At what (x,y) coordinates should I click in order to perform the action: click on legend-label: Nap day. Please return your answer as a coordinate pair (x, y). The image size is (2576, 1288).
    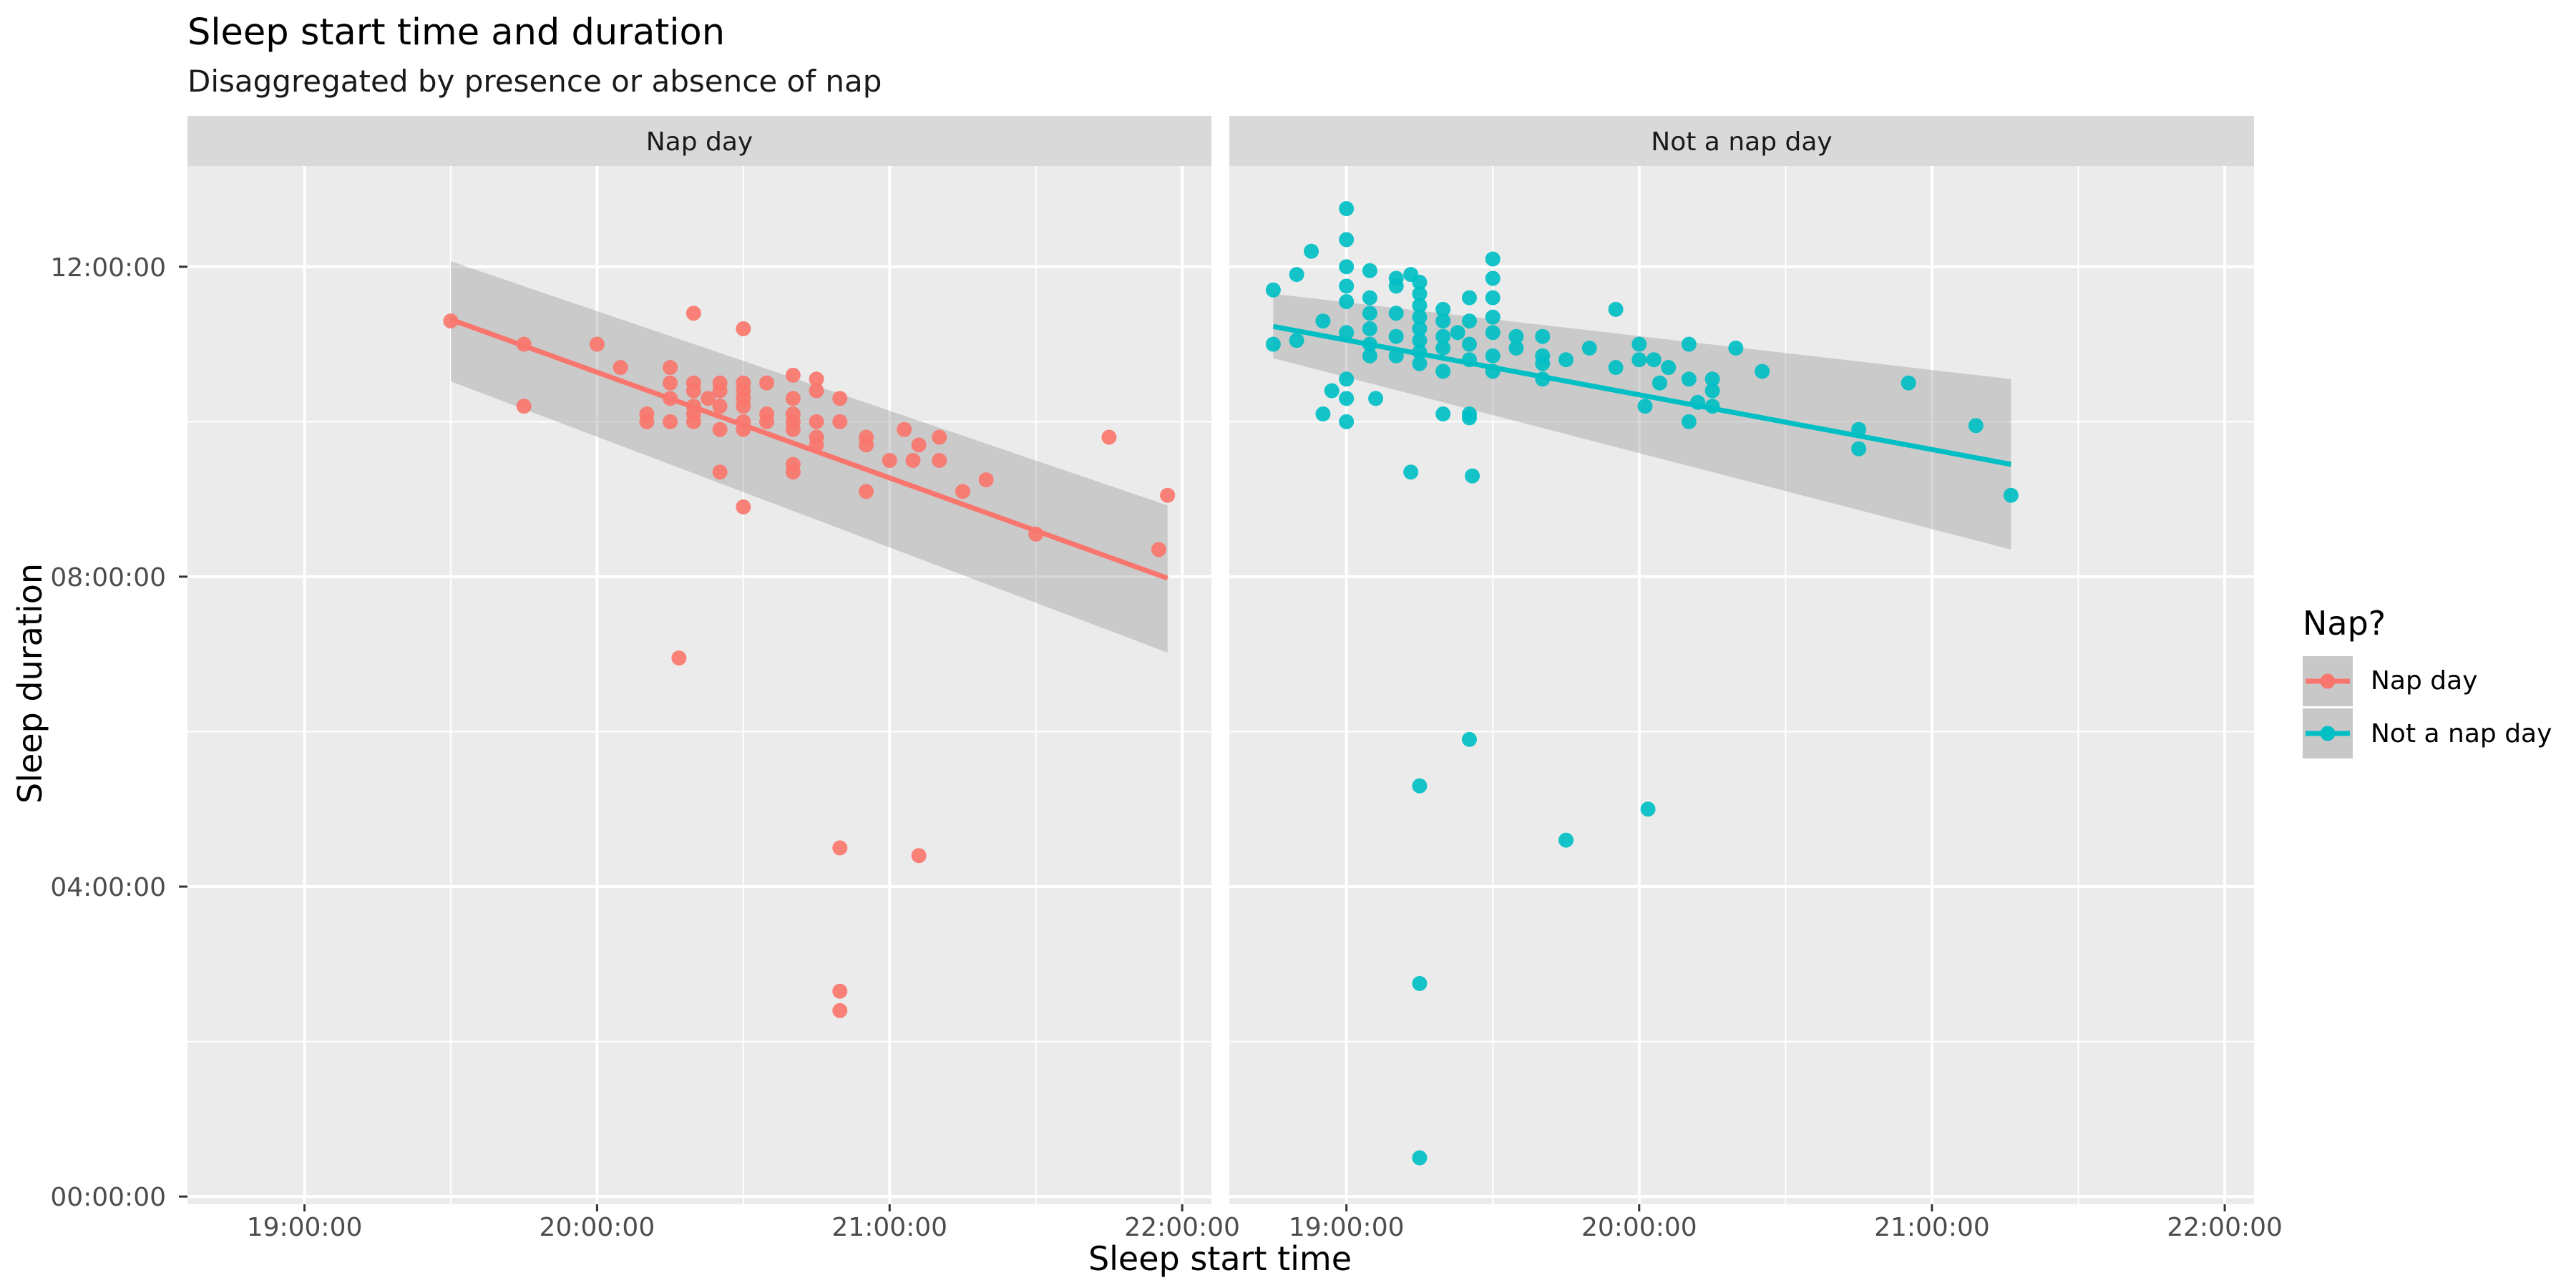
    Looking at the image, I should click on (2424, 681).